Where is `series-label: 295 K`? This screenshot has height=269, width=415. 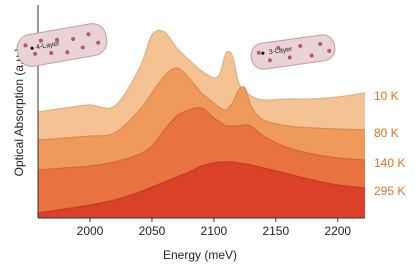 series-label: 295 K is located at coordinates (389, 191).